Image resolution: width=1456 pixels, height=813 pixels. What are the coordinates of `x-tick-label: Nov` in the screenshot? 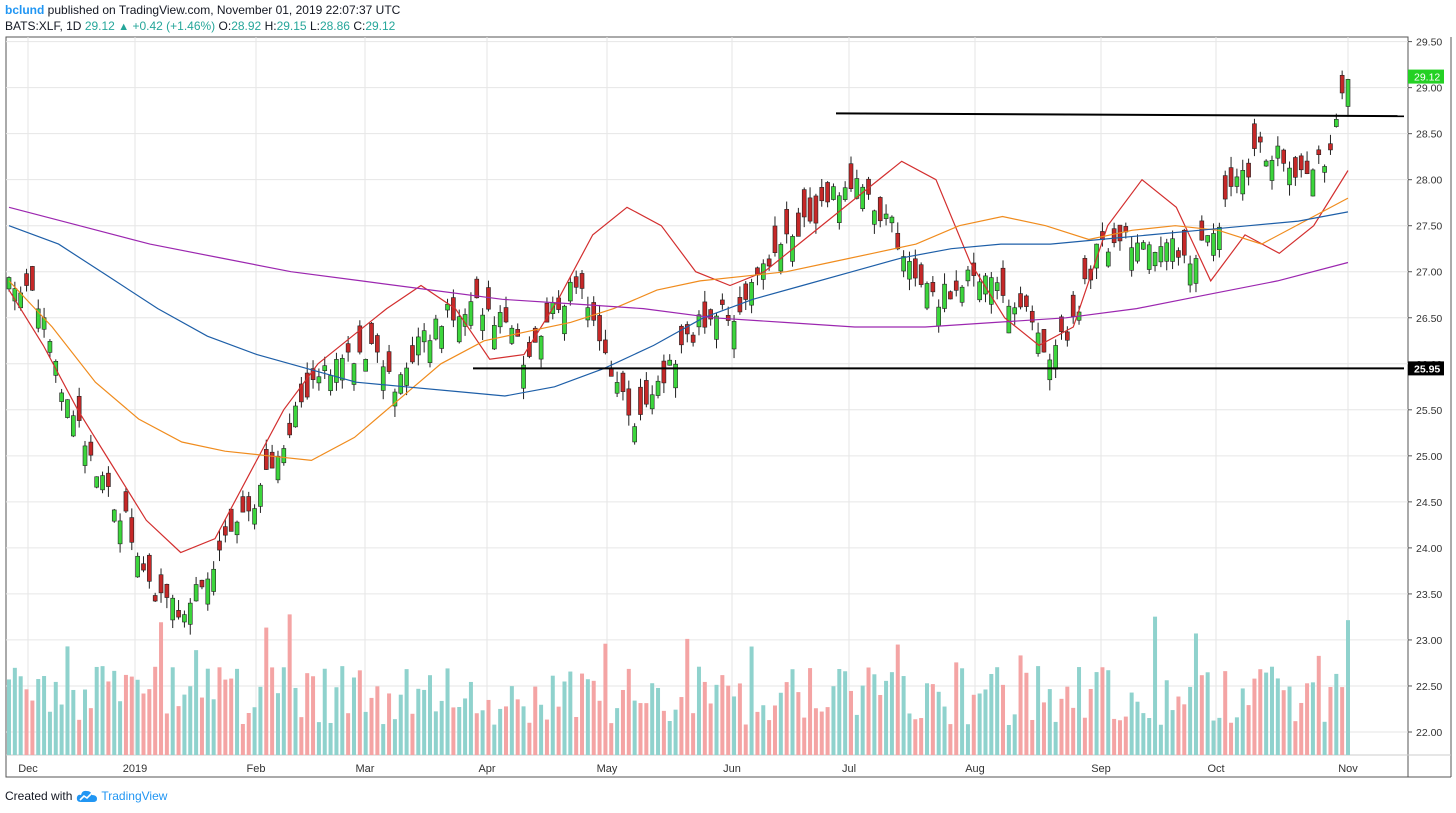 It's located at (1348, 769).